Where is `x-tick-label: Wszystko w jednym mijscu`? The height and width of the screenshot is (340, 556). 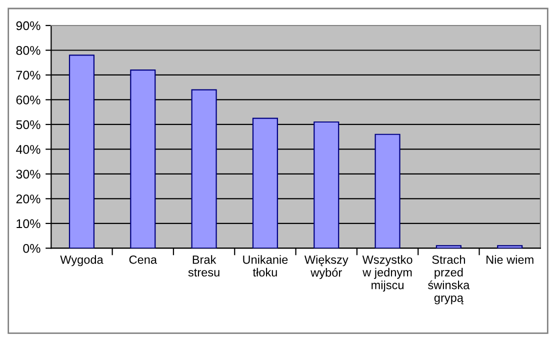 x-tick-label: Wszystko w jednym mijscu is located at coordinates (387, 273).